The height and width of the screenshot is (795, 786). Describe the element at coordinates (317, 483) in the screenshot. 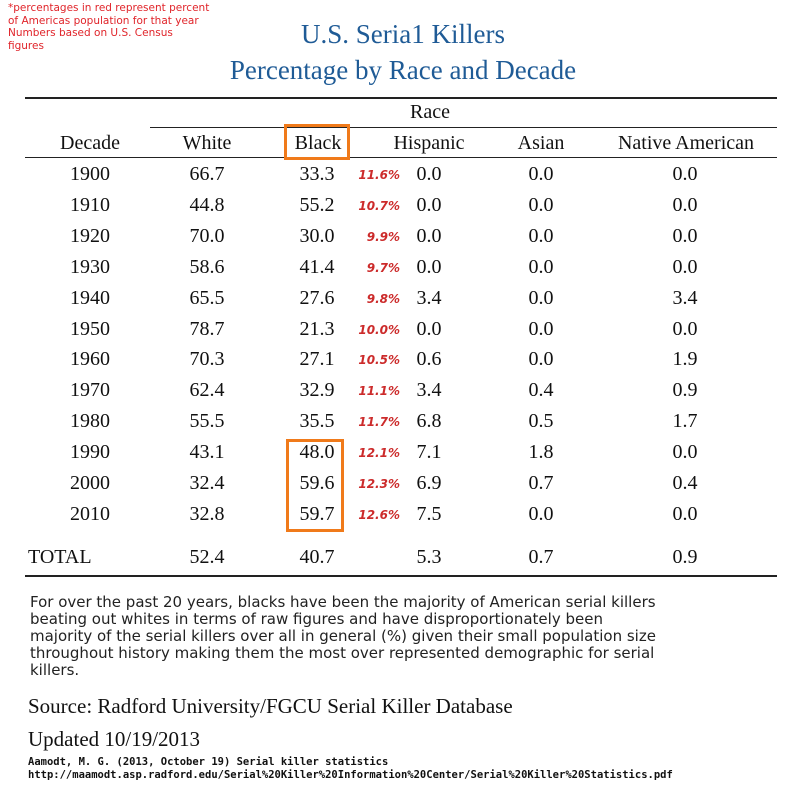

I see `cell-black: 59.6` at that location.